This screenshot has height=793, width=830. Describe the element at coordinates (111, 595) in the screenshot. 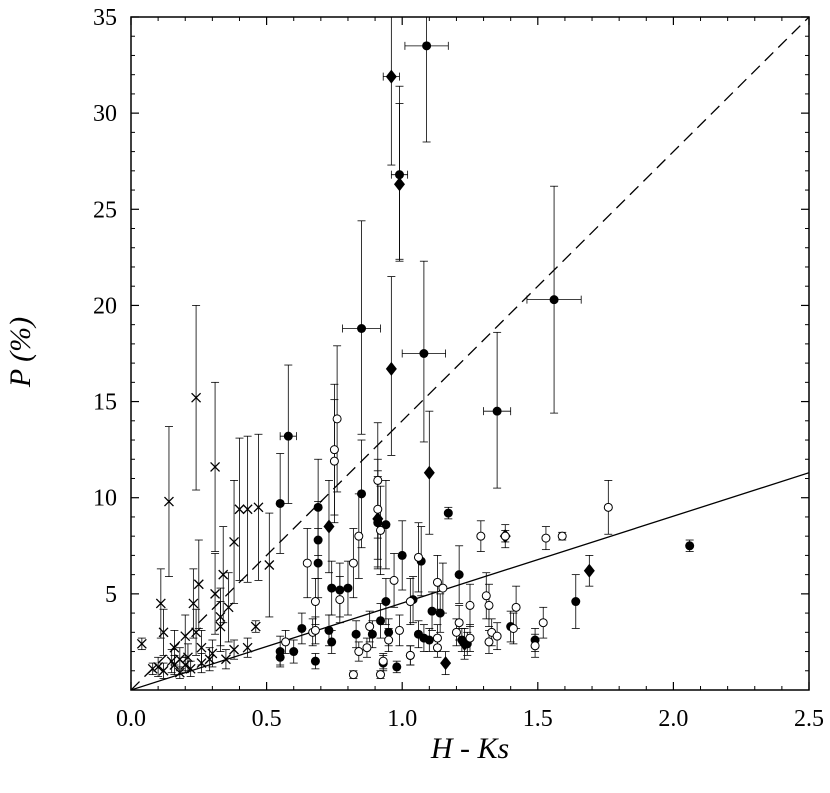

I see `y-tick-label: 5` at that location.